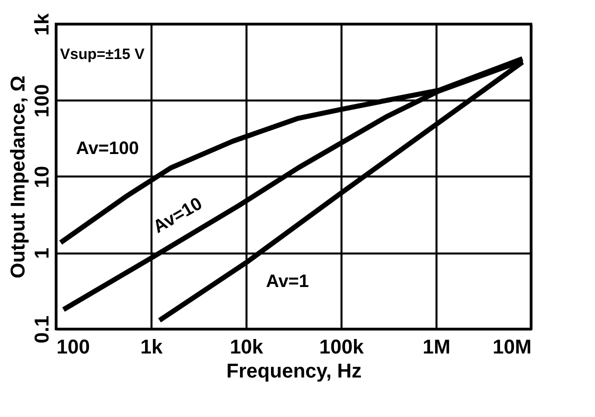 This screenshot has height=417, width=595. What do you see at coordinates (43, 253) in the screenshot?
I see `y-tick-label: 1` at bounding box center [43, 253].